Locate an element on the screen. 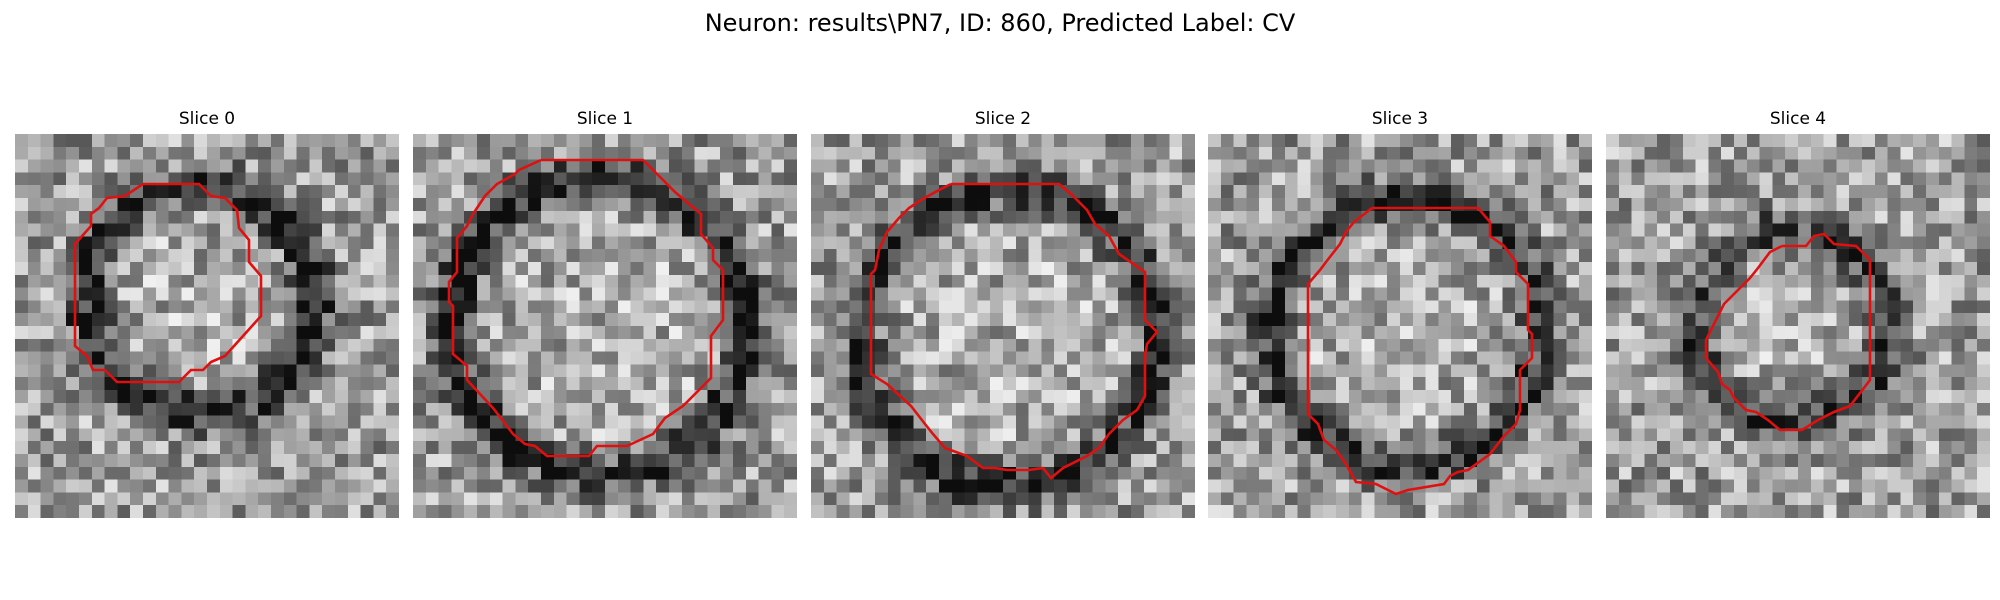 The width and height of the screenshot is (2000, 600). slice-title: Slice 0 is located at coordinates (207, 119).